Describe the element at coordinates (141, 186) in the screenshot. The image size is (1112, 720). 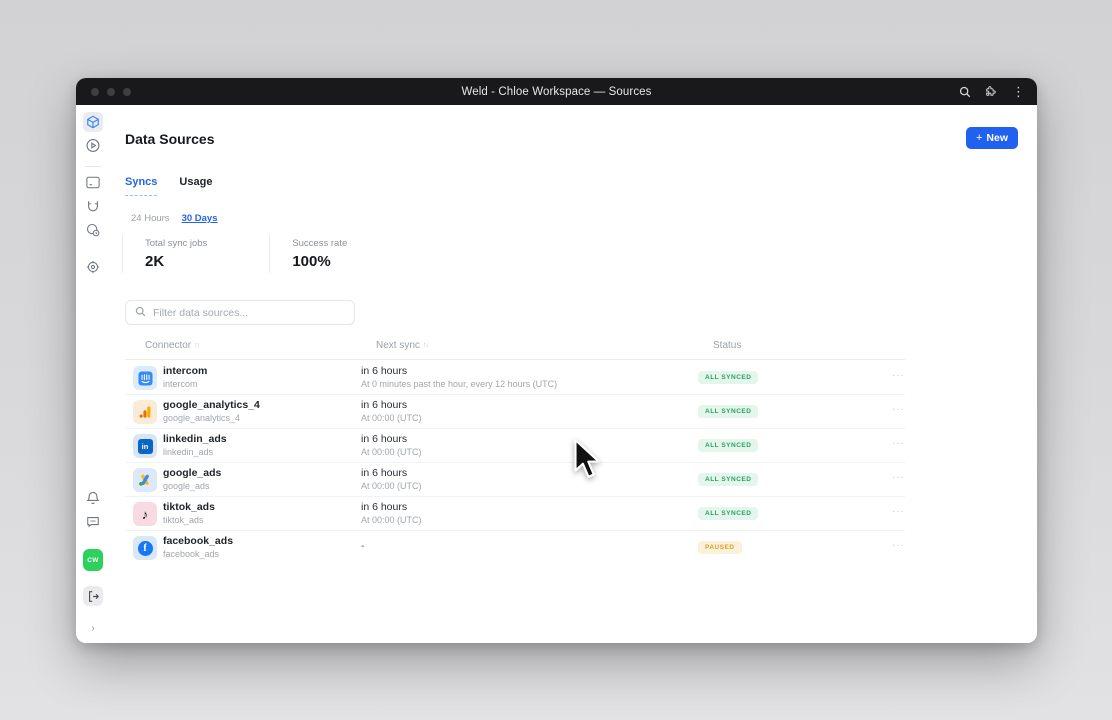
I see `tab-syncs: Syncs` at that location.